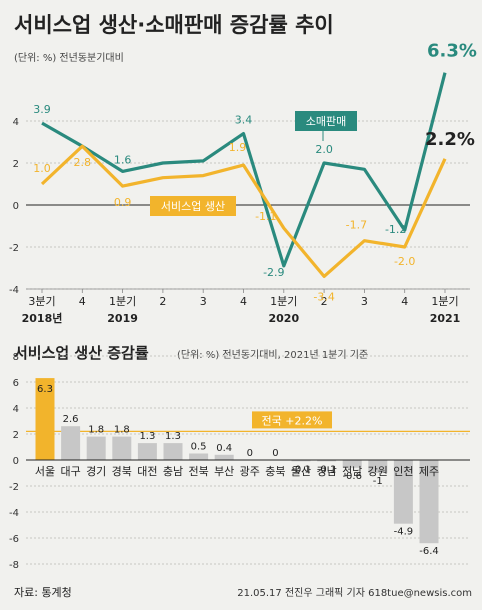  I want to click on x-tick-label: 3, so click(364, 301).